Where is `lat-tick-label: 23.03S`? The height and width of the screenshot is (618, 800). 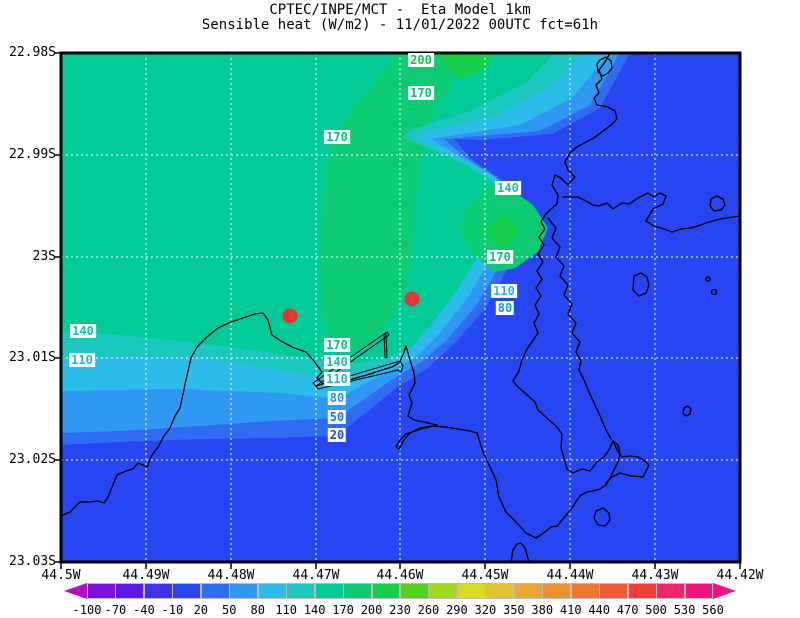
lat-tick-label: 23.03S is located at coordinates (32, 561).